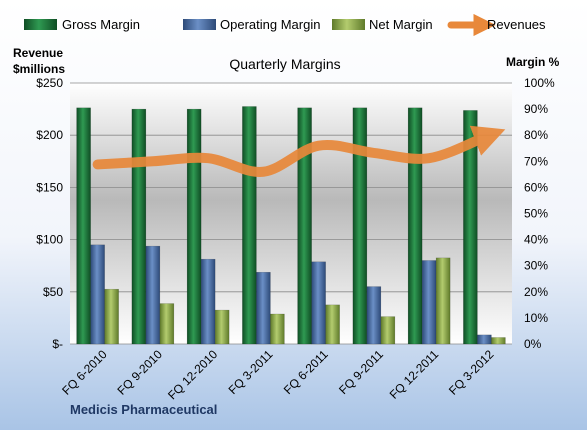 The image size is (587, 430). I want to click on left-tick-label: $-, so click(57, 344).